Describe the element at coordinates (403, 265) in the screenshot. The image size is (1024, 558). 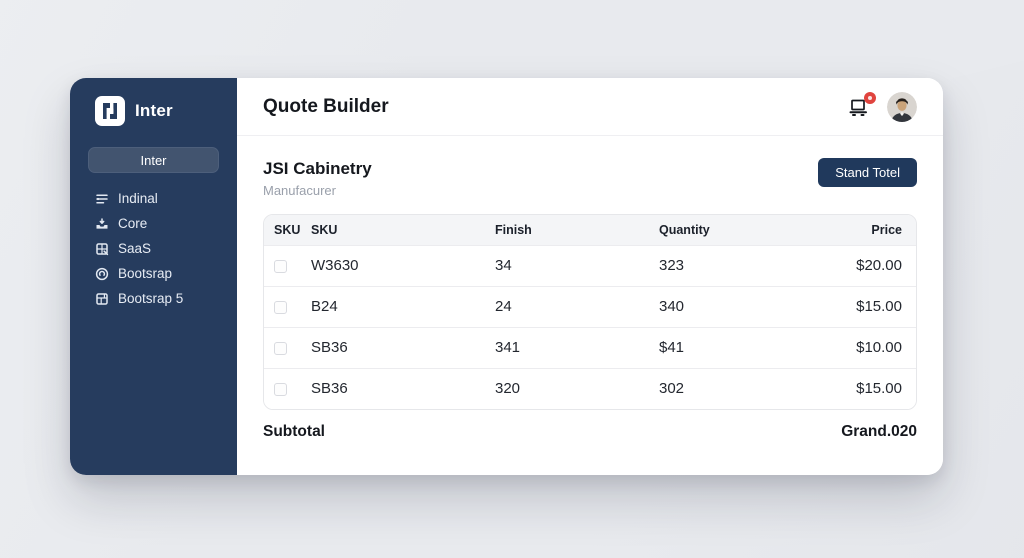
I see `cell-sku: W3630` at that location.